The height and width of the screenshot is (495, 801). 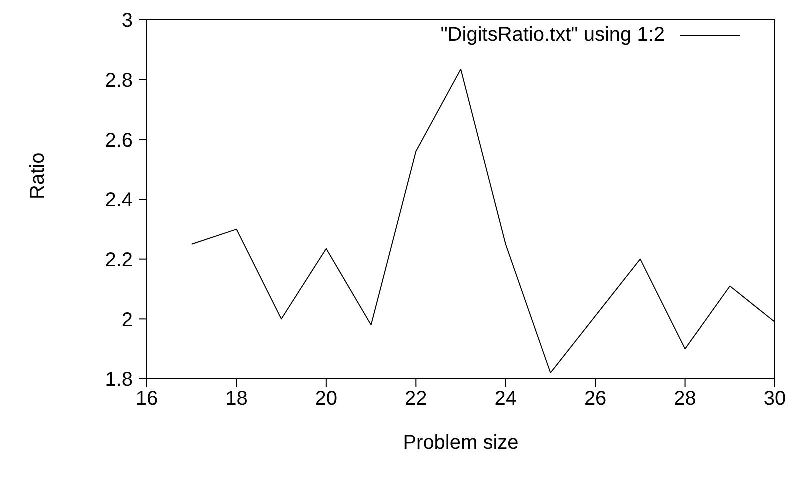 I want to click on x-tick-label: 22, so click(x=416, y=399).